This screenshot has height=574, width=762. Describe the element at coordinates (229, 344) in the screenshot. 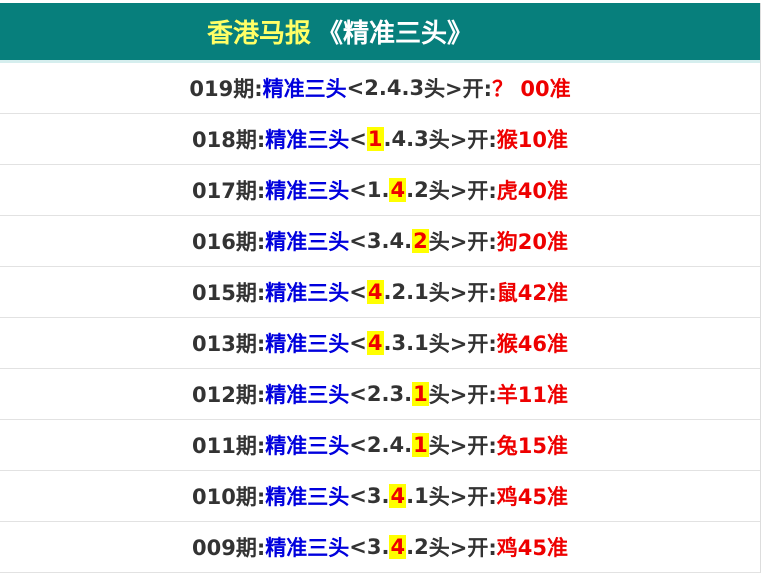

I see `period: 013期:` at that location.